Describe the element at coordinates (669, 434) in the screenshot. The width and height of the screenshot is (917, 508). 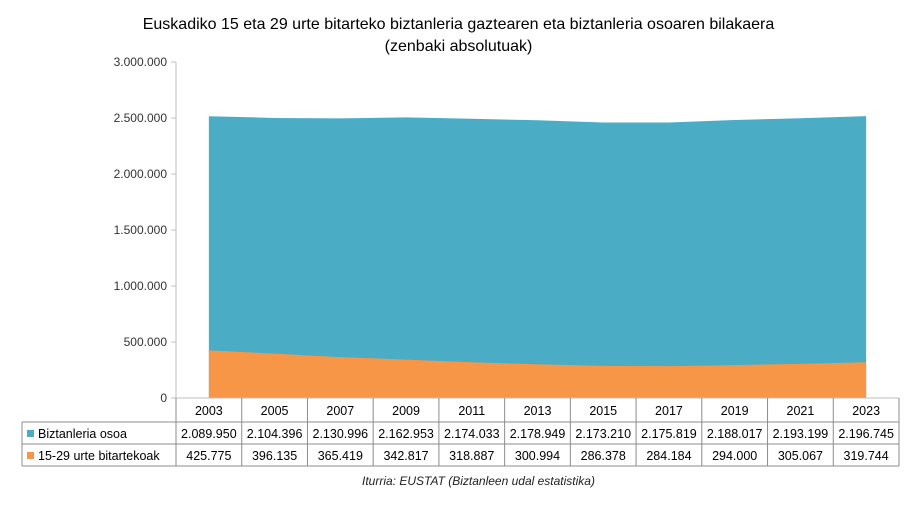
I see `data-label: 2.175.819` at that location.